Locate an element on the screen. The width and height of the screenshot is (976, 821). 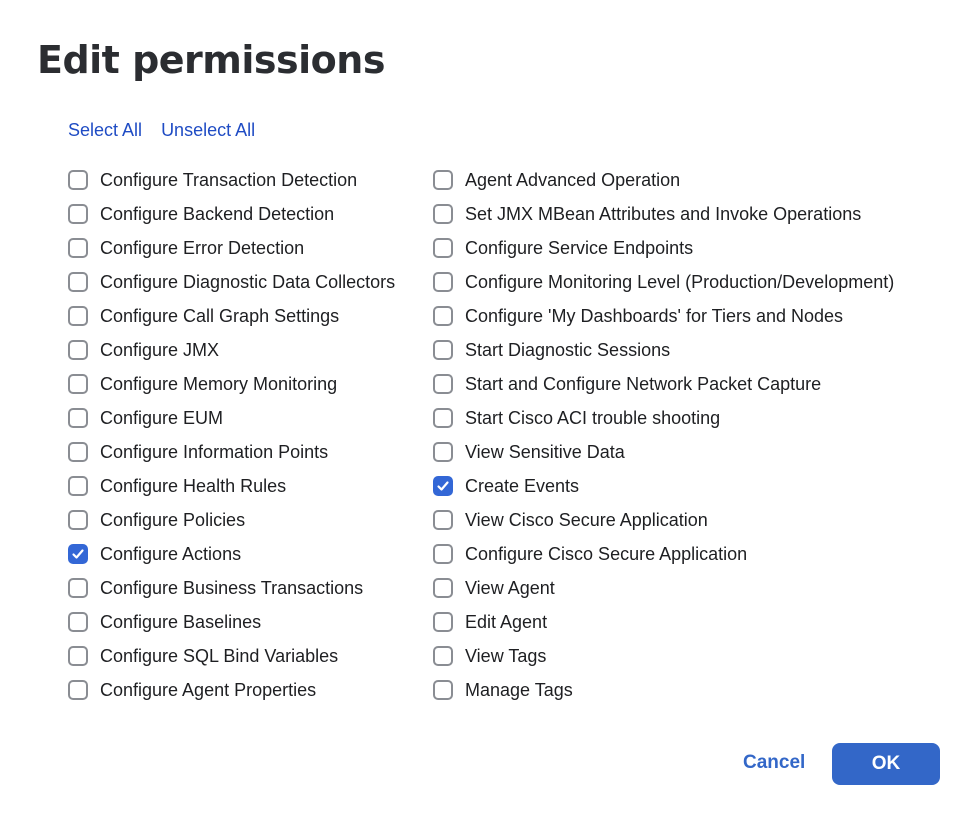
permission-item: Start Cisco ACI trouble shooting is located at coordinates (663, 418).